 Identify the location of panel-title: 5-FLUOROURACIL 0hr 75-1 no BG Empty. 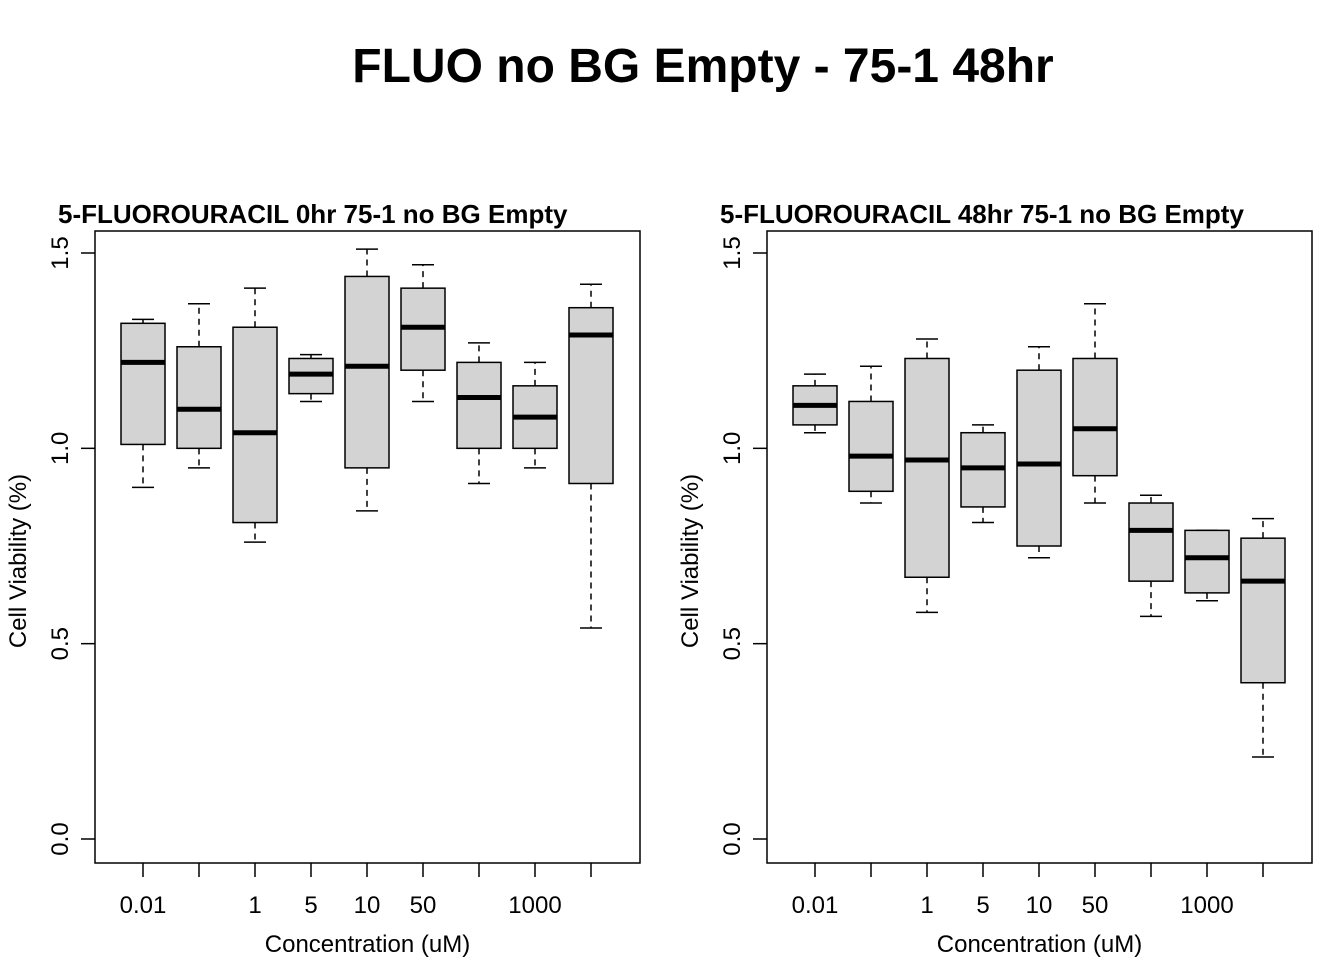
(313, 214).